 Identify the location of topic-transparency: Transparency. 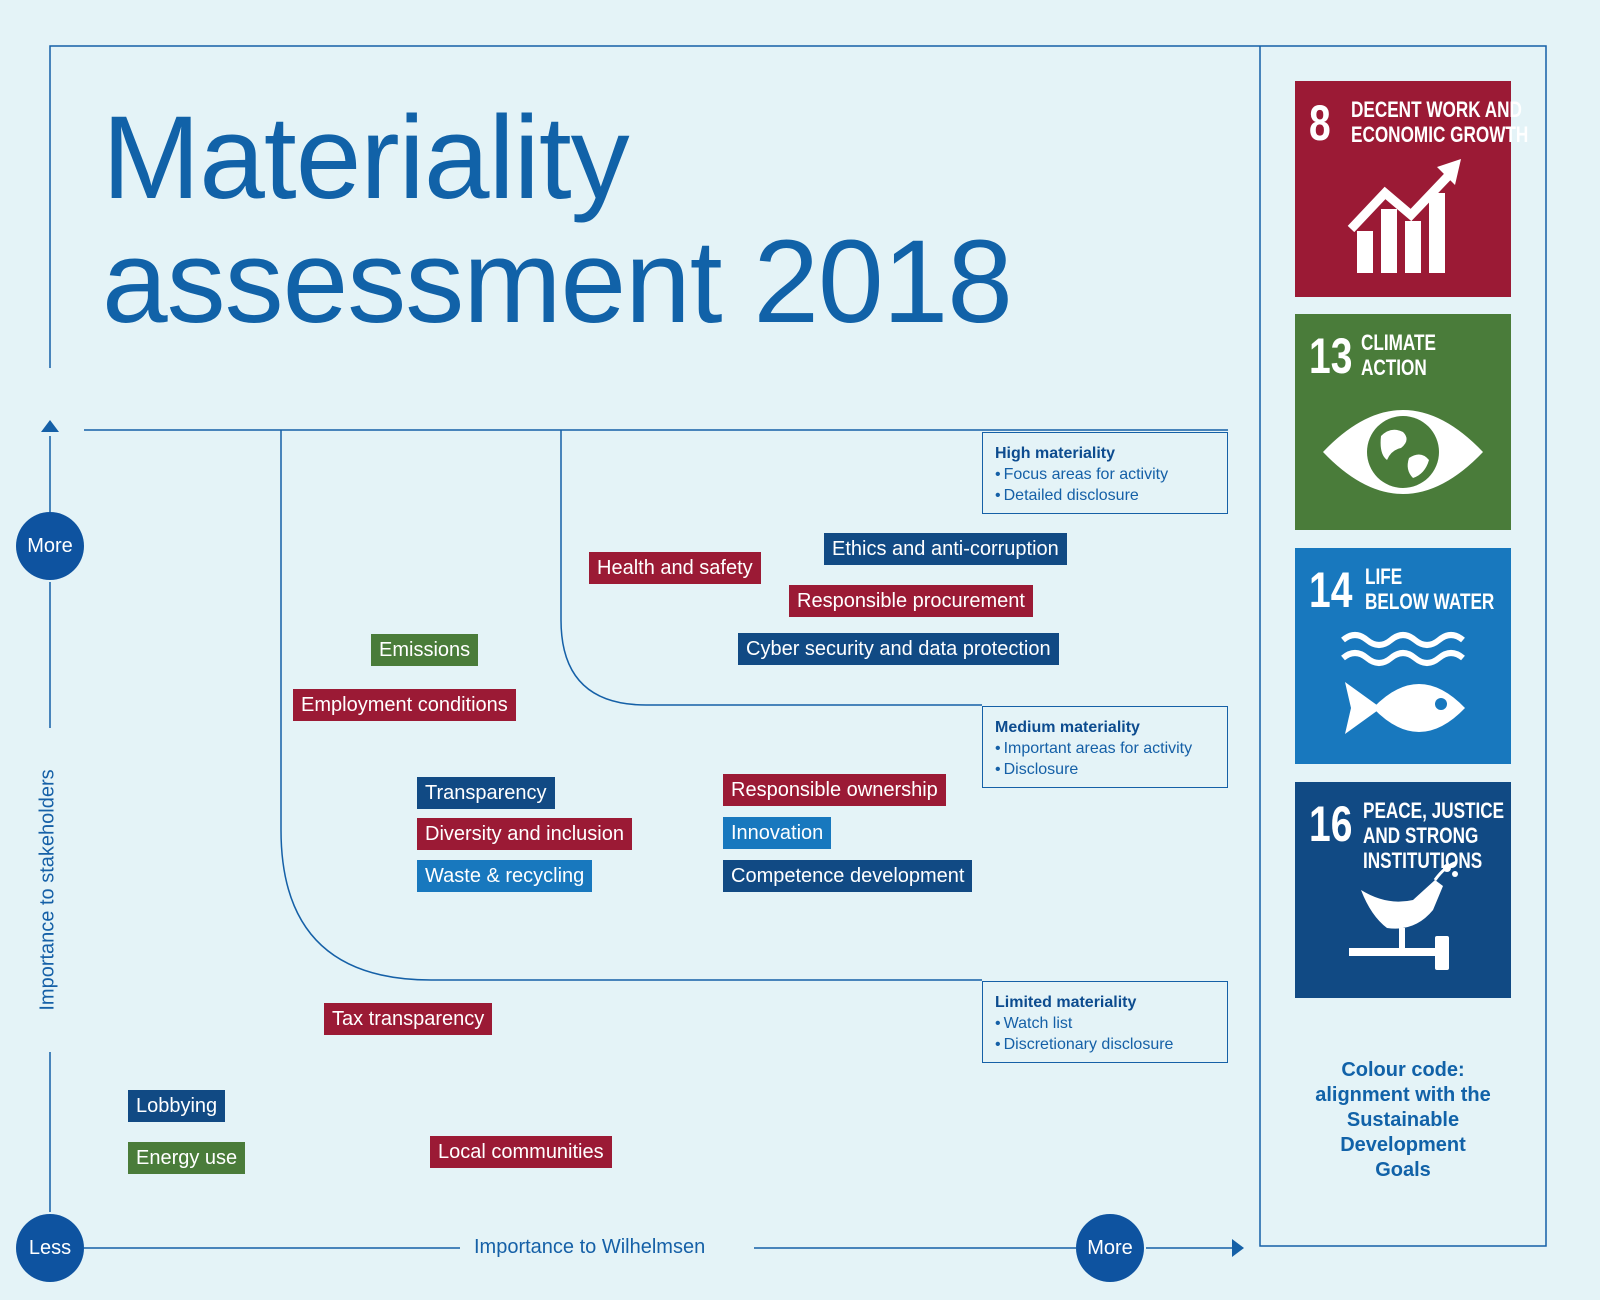
(486, 793).